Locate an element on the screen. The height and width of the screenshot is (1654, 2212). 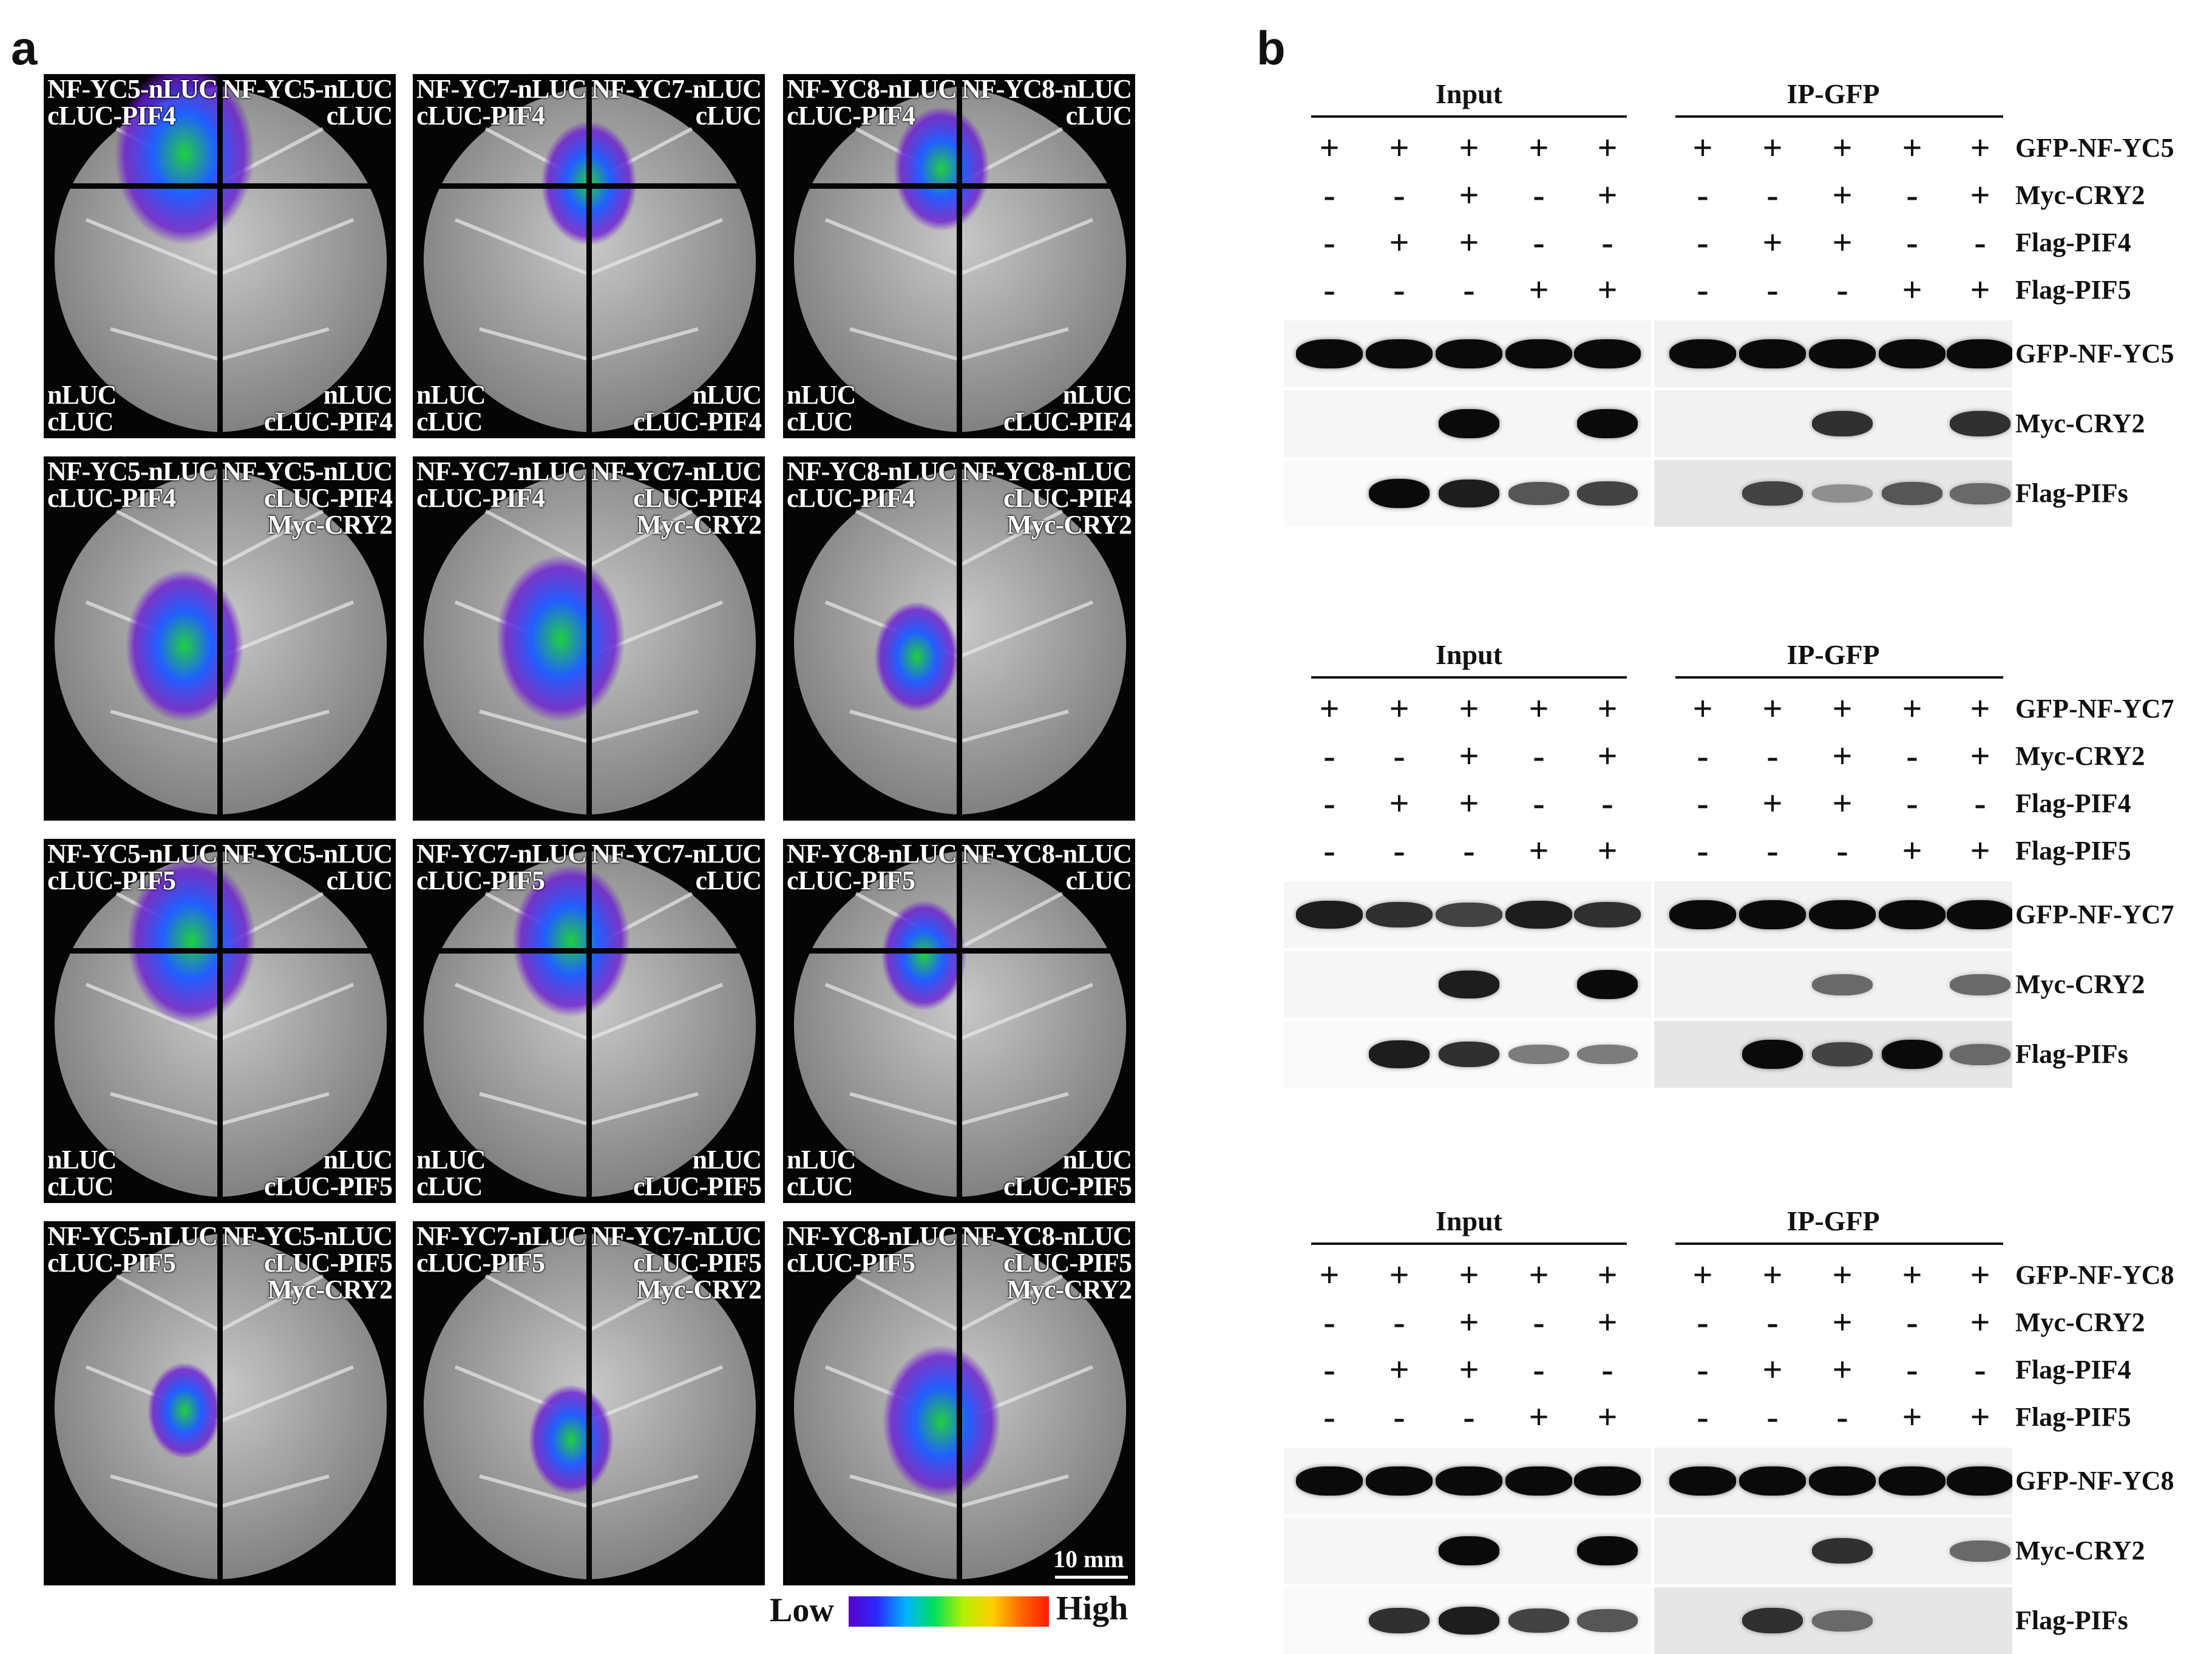
input-header-line is located at coordinates (1469, 1243).